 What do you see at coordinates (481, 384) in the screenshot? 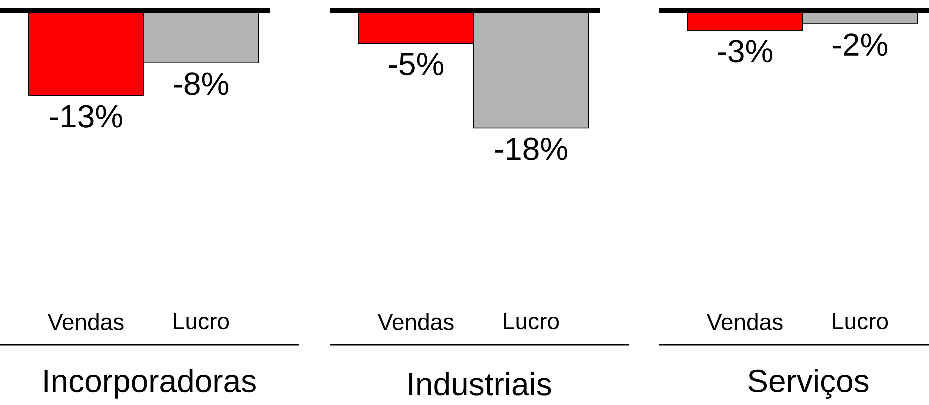
I see `x-axis-title: Industriais` at bounding box center [481, 384].